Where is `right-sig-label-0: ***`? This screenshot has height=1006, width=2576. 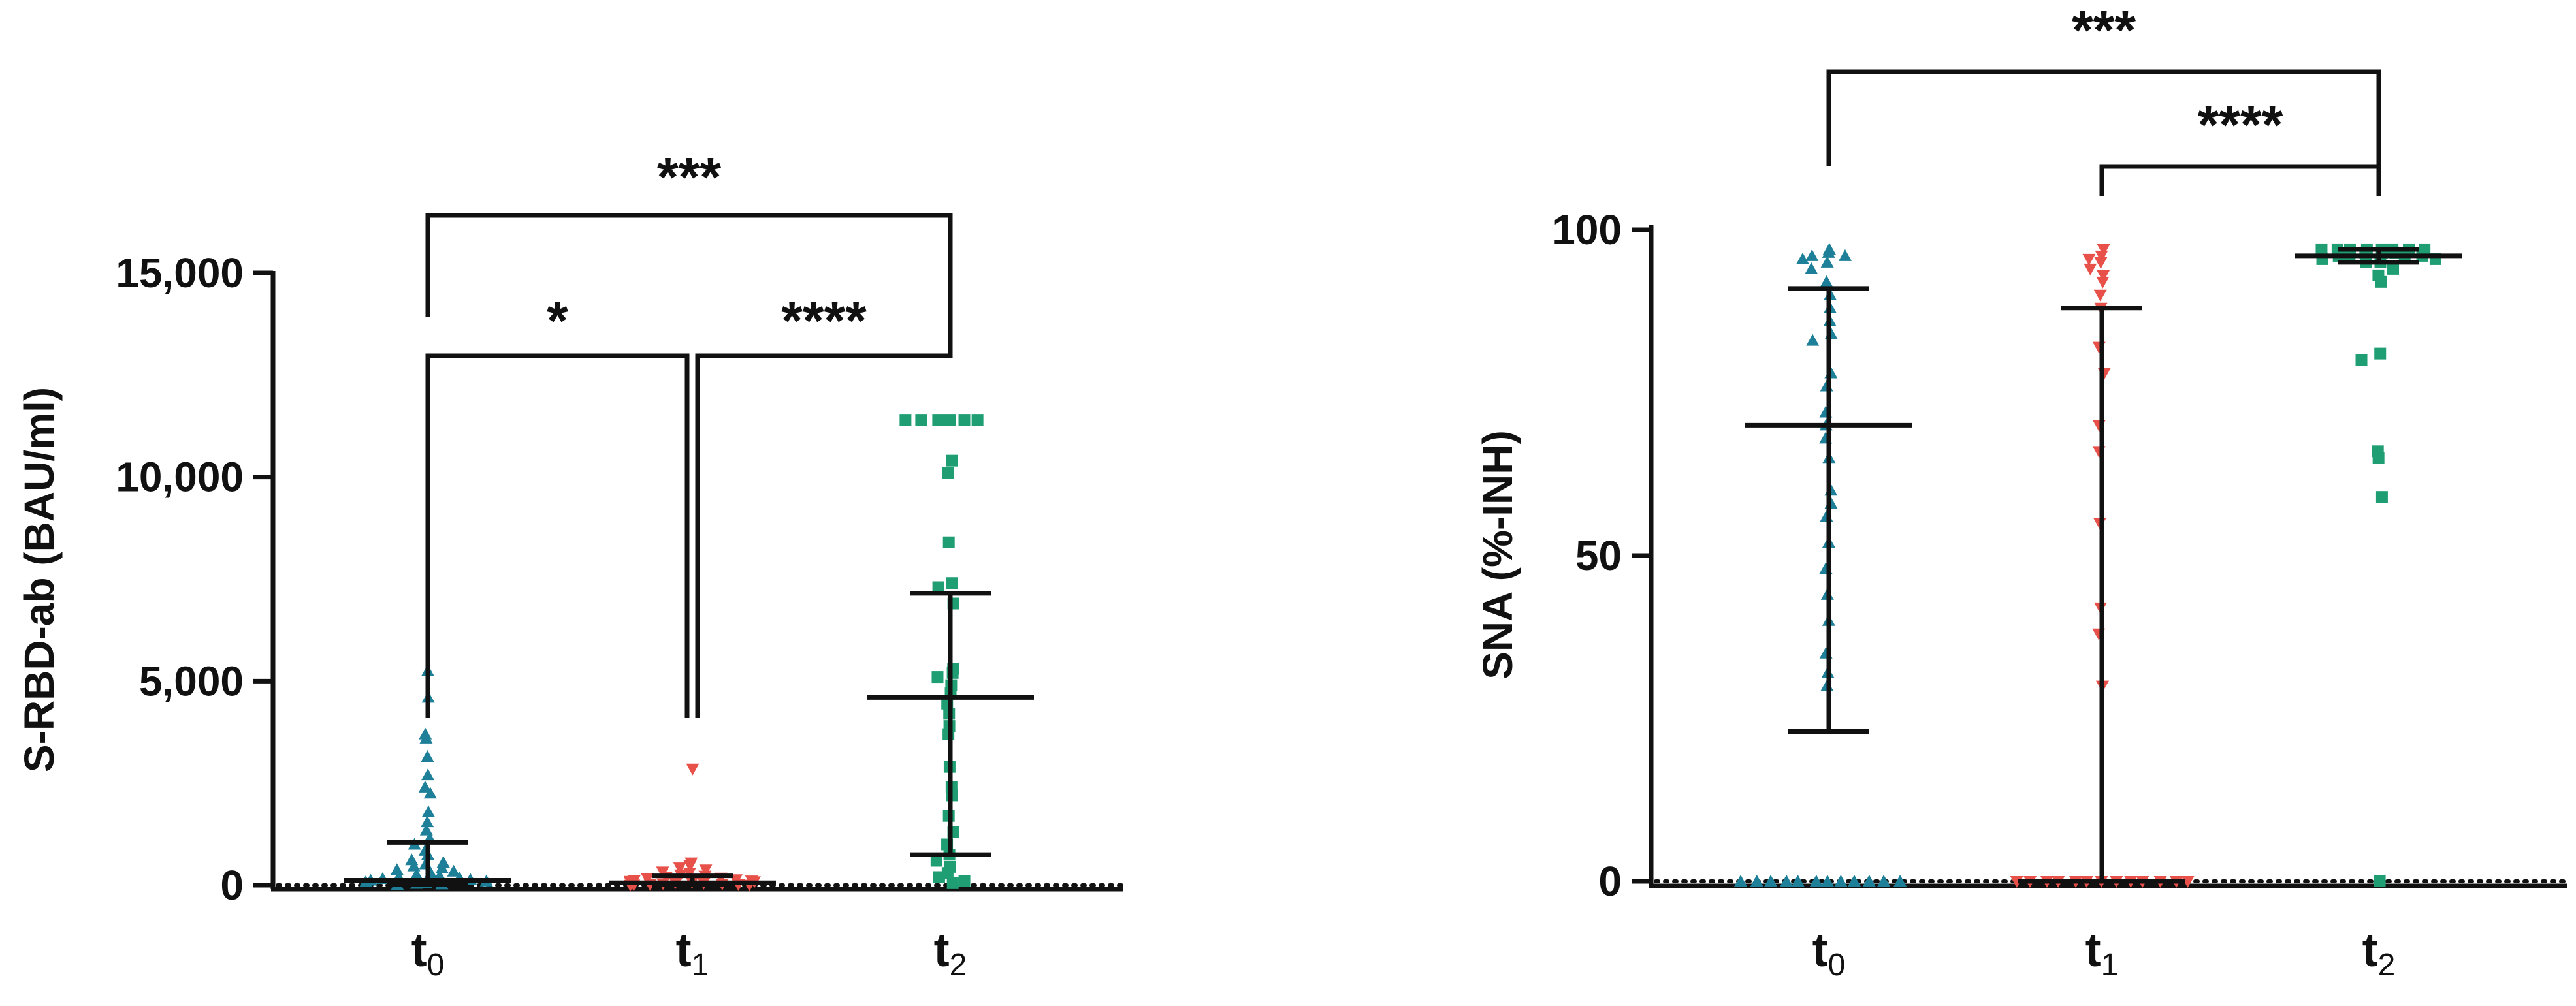
right-sig-label-0: *** is located at coordinates (2104, 30).